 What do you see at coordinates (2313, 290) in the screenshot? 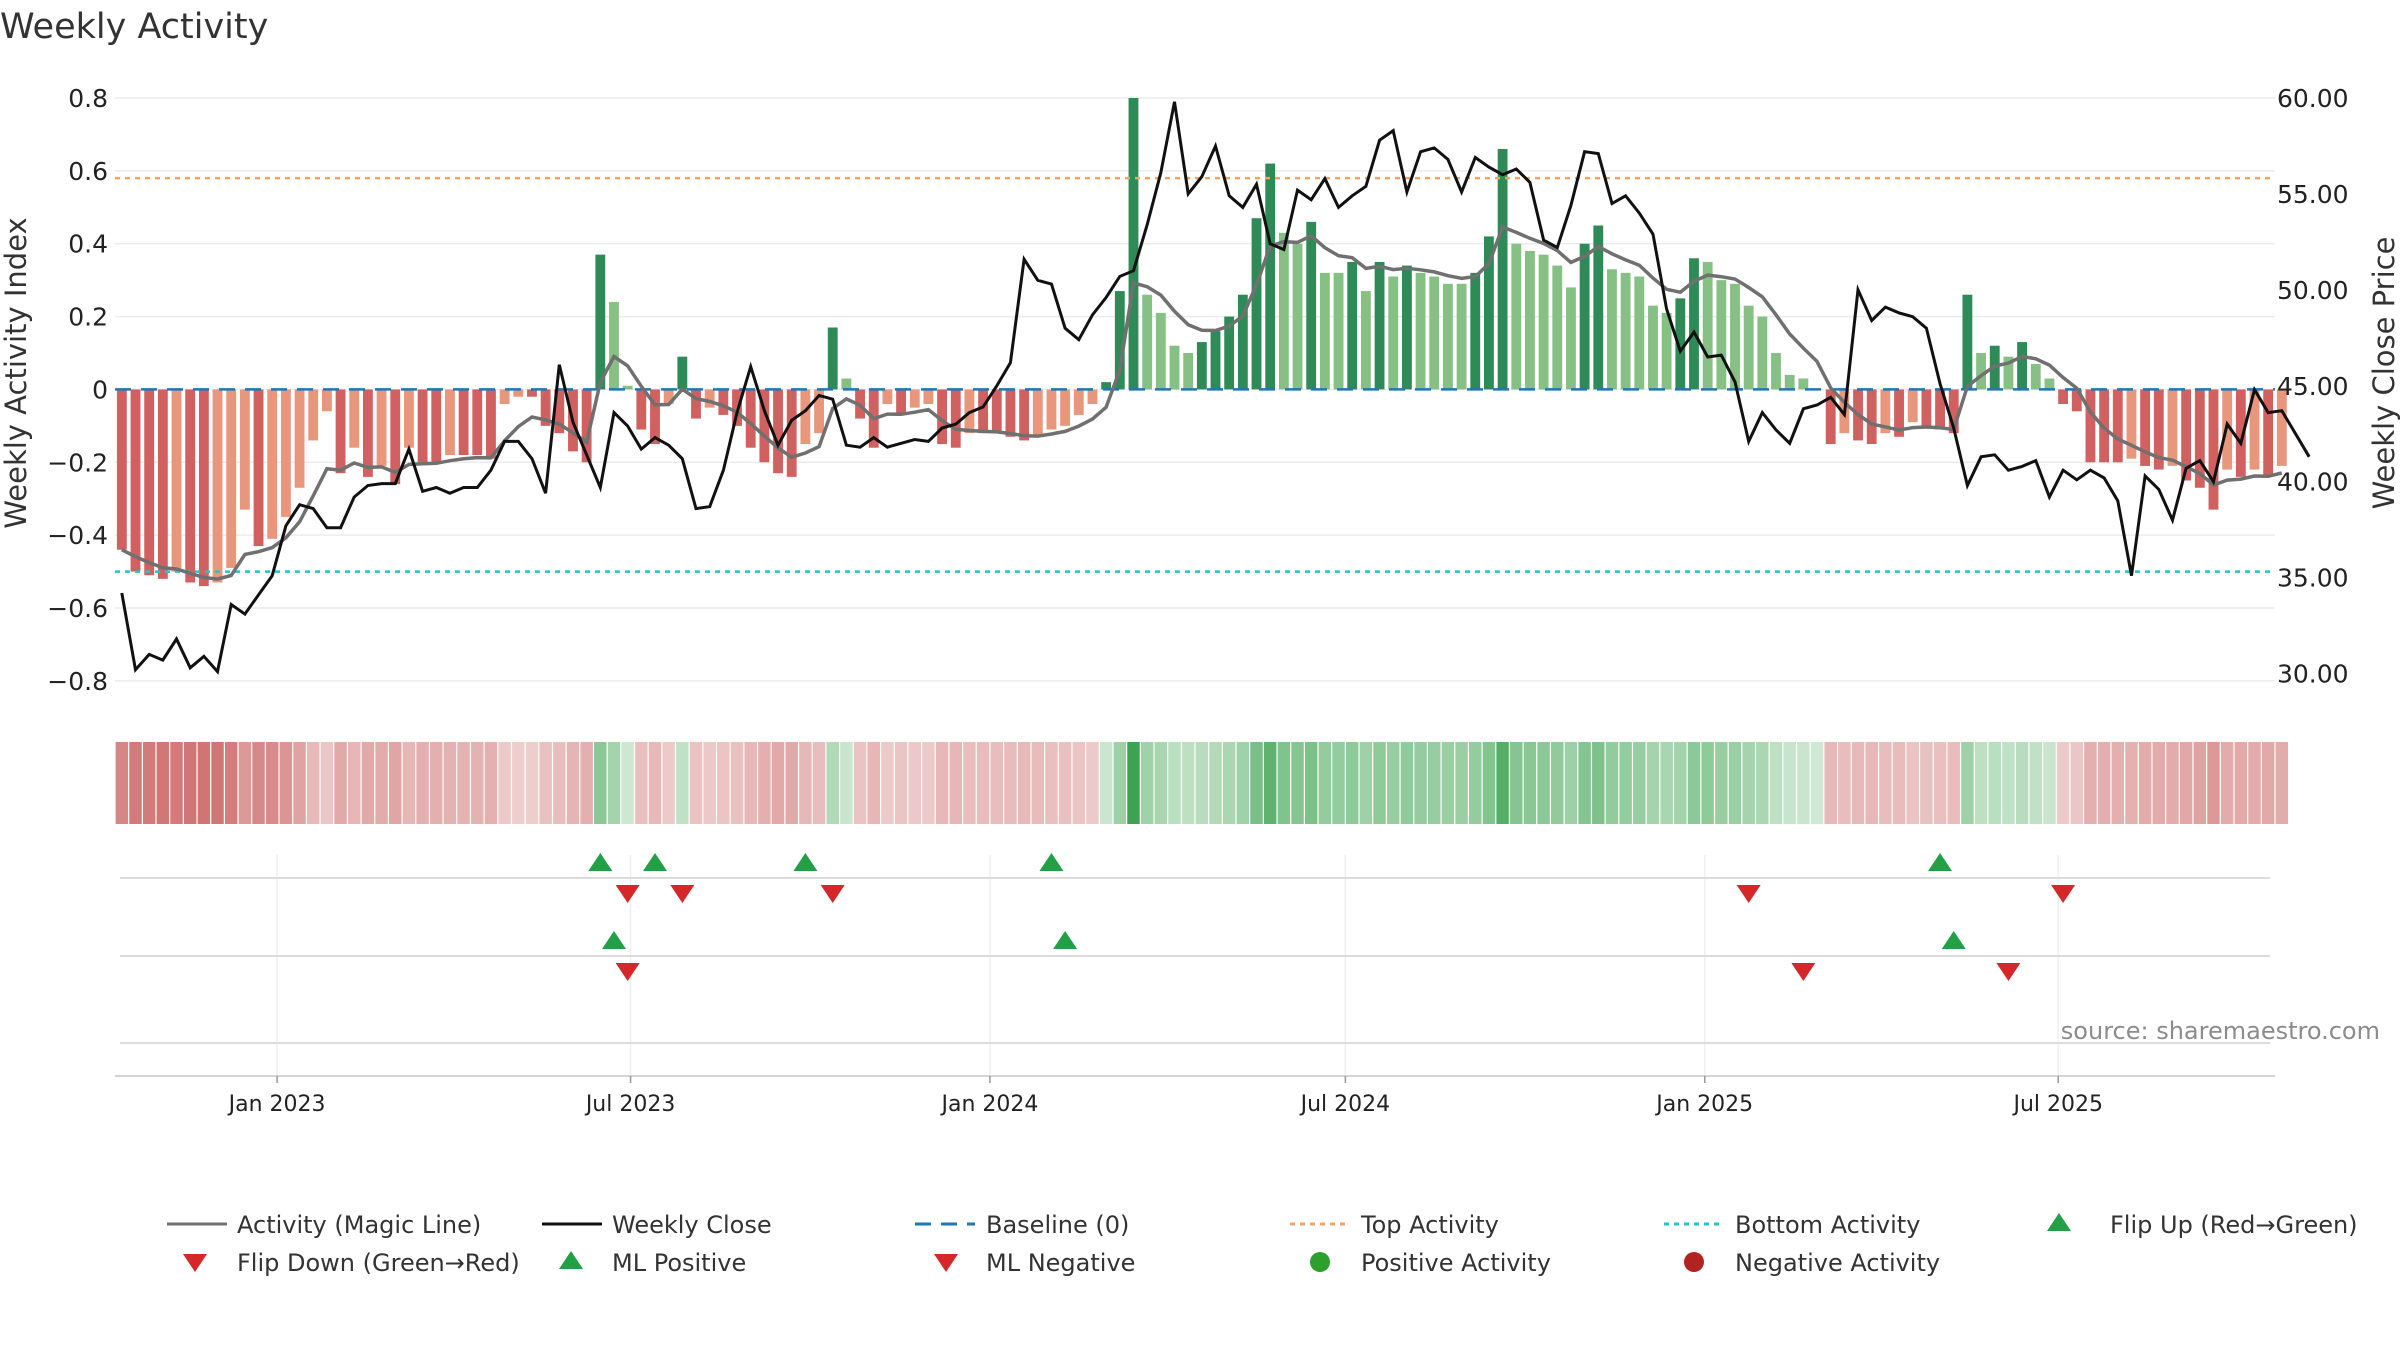
I see `right-y-tick-label: 50.00` at bounding box center [2313, 290].